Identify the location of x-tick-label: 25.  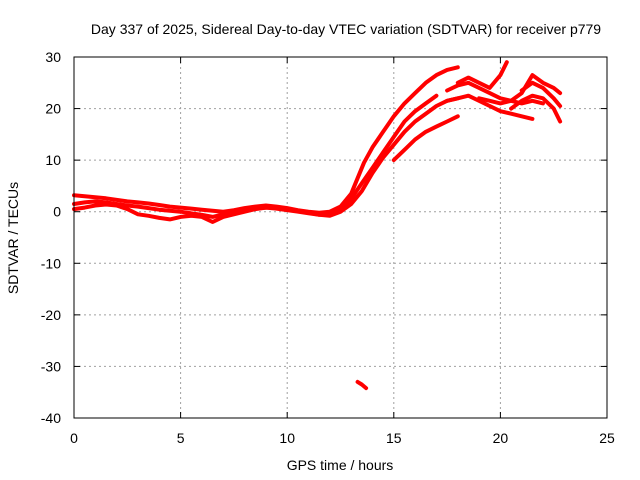
(607, 438).